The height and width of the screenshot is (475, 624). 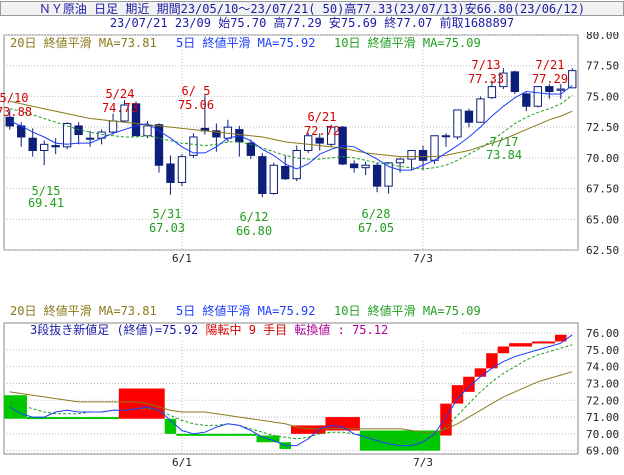 I want to click on break-info: 3段抜き新値足 (終値)=75.92 陽転中 9 手目 転換値 : 75.12, so click(x=209, y=329).